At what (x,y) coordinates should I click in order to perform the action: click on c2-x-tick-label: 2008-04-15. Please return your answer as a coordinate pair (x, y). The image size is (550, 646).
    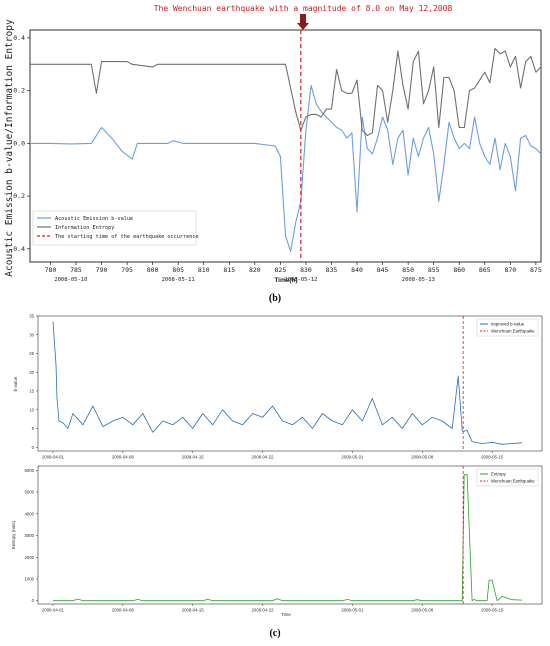
    Looking at the image, I should click on (193, 610).